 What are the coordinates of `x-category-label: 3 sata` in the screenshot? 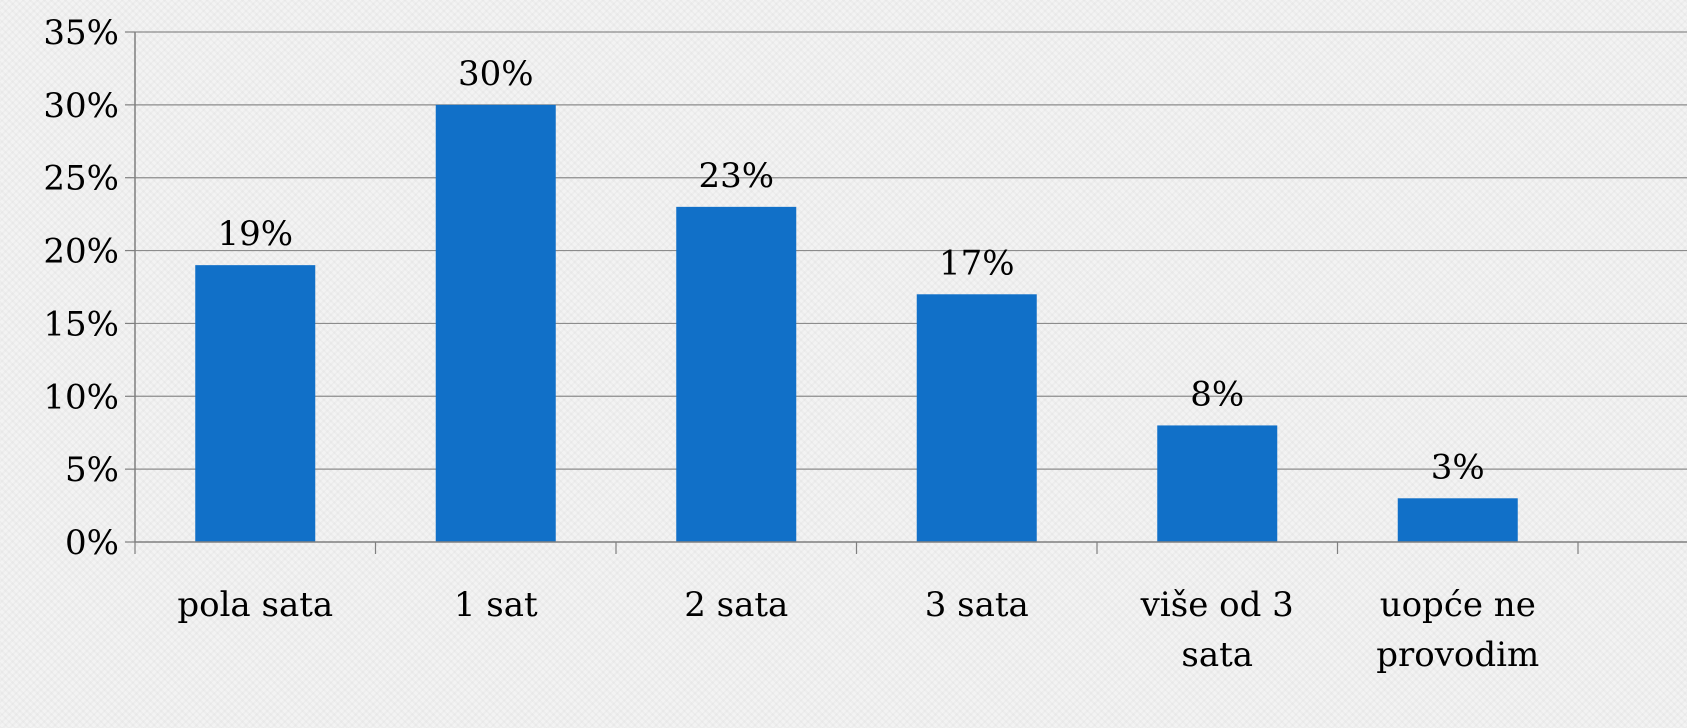 It's located at (977, 605).